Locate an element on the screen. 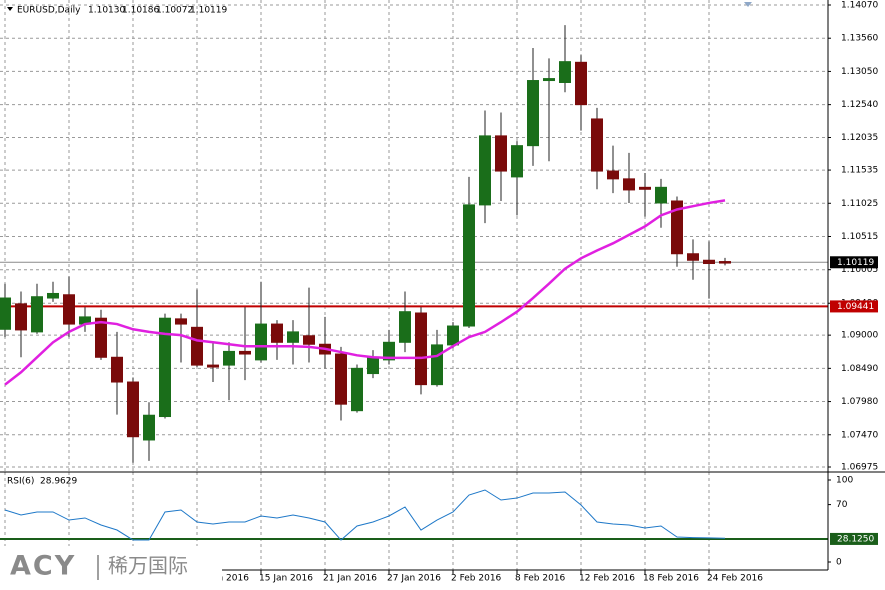 The width and height of the screenshot is (885, 590). watermark-sub: 稀万国际 is located at coordinates (148, 566).